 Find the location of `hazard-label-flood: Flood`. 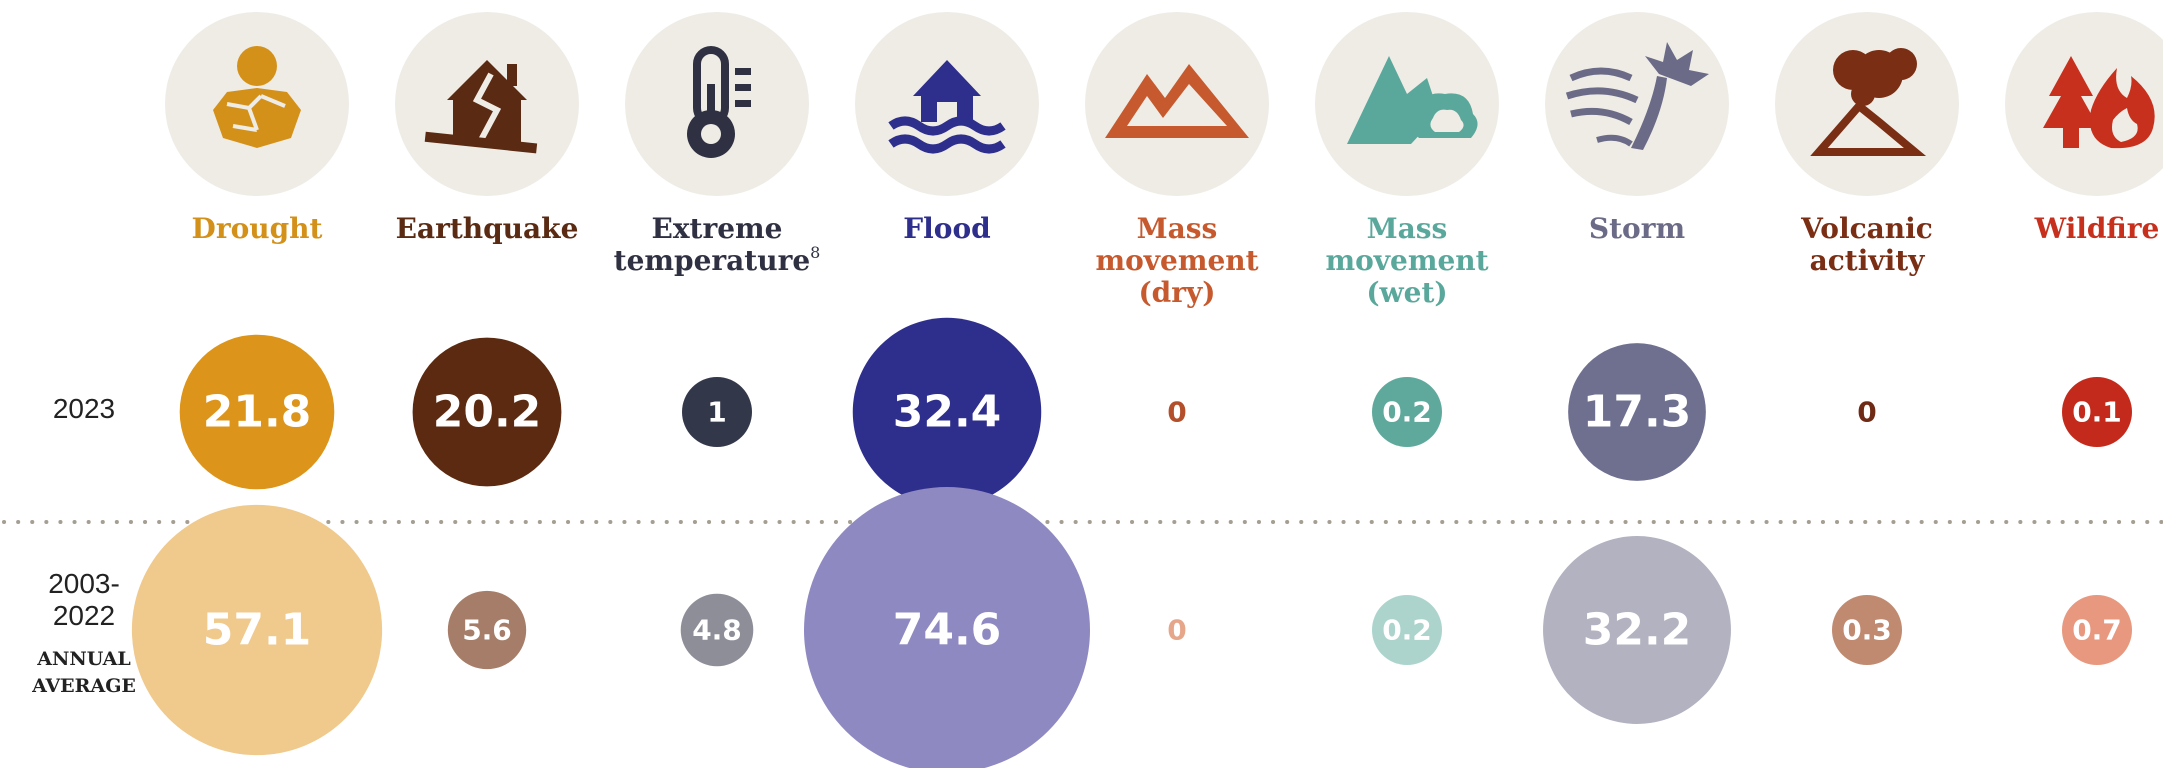

hazard-label-flood: Flood is located at coordinates (946, 228).